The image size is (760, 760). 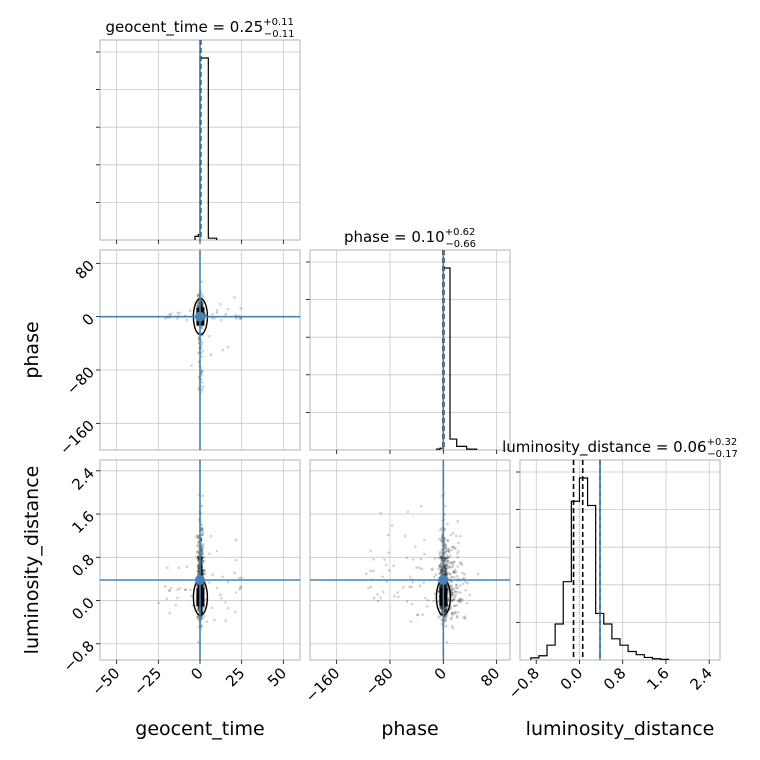 What do you see at coordinates (409, 729) in the screenshot?
I see `x-axis-label-phase: phase` at bounding box center [409, 729].